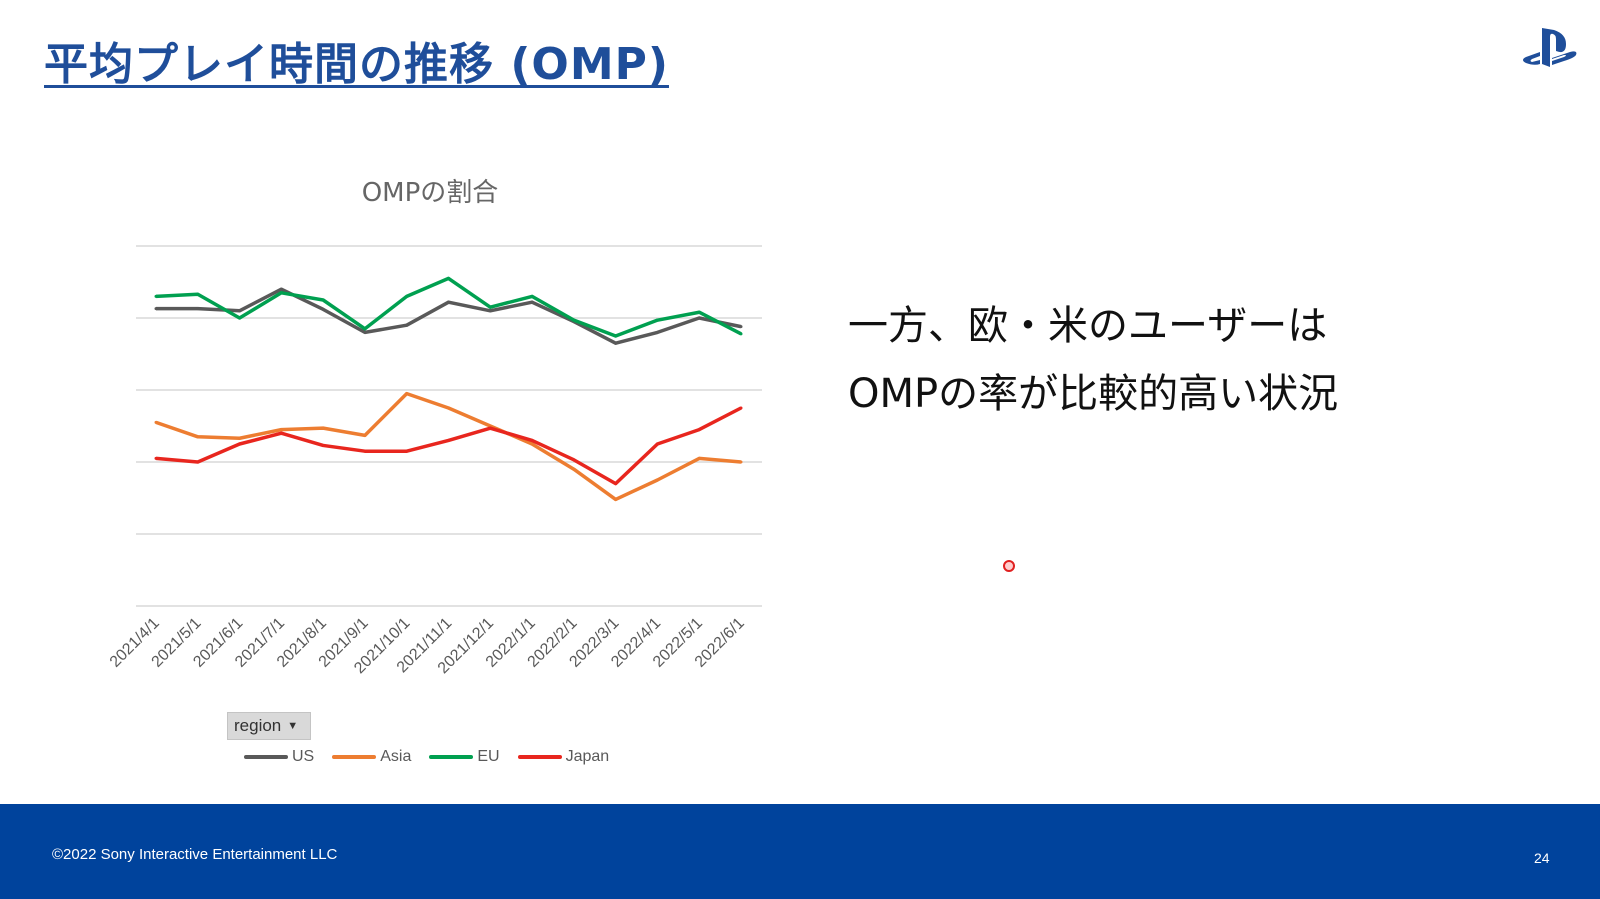 Image resolution: width=1600 pixels, height=899 pixels. I want to click on slide-title: 平均プレイ時間の推移 (OMP), so click(356, 64).